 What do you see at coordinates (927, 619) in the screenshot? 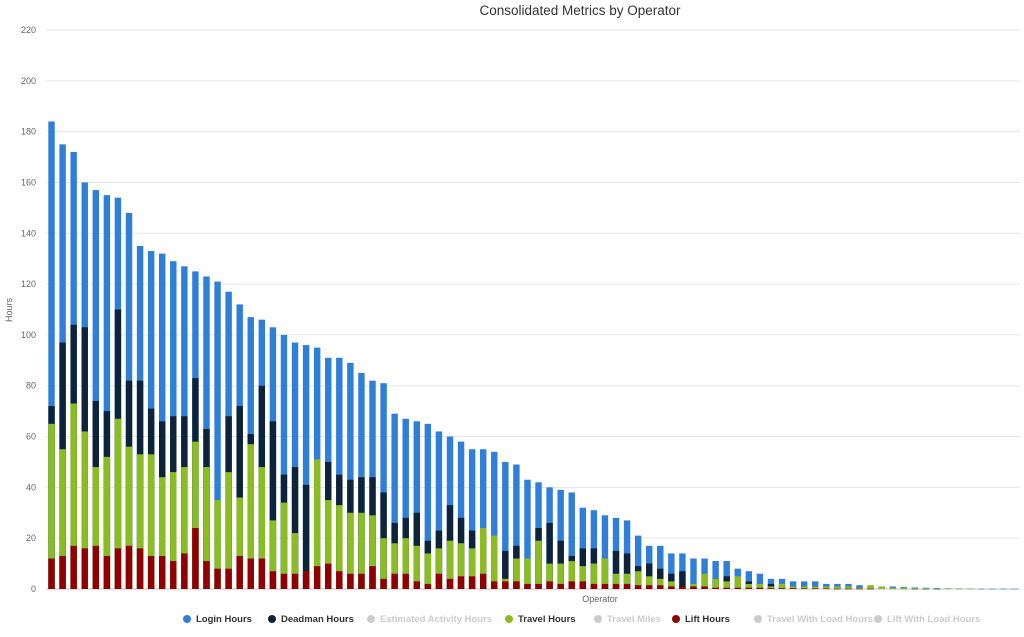
I see `legend-item-lift-with-load-hours: Lift With Load Hours` at bounding box center [927, 619].